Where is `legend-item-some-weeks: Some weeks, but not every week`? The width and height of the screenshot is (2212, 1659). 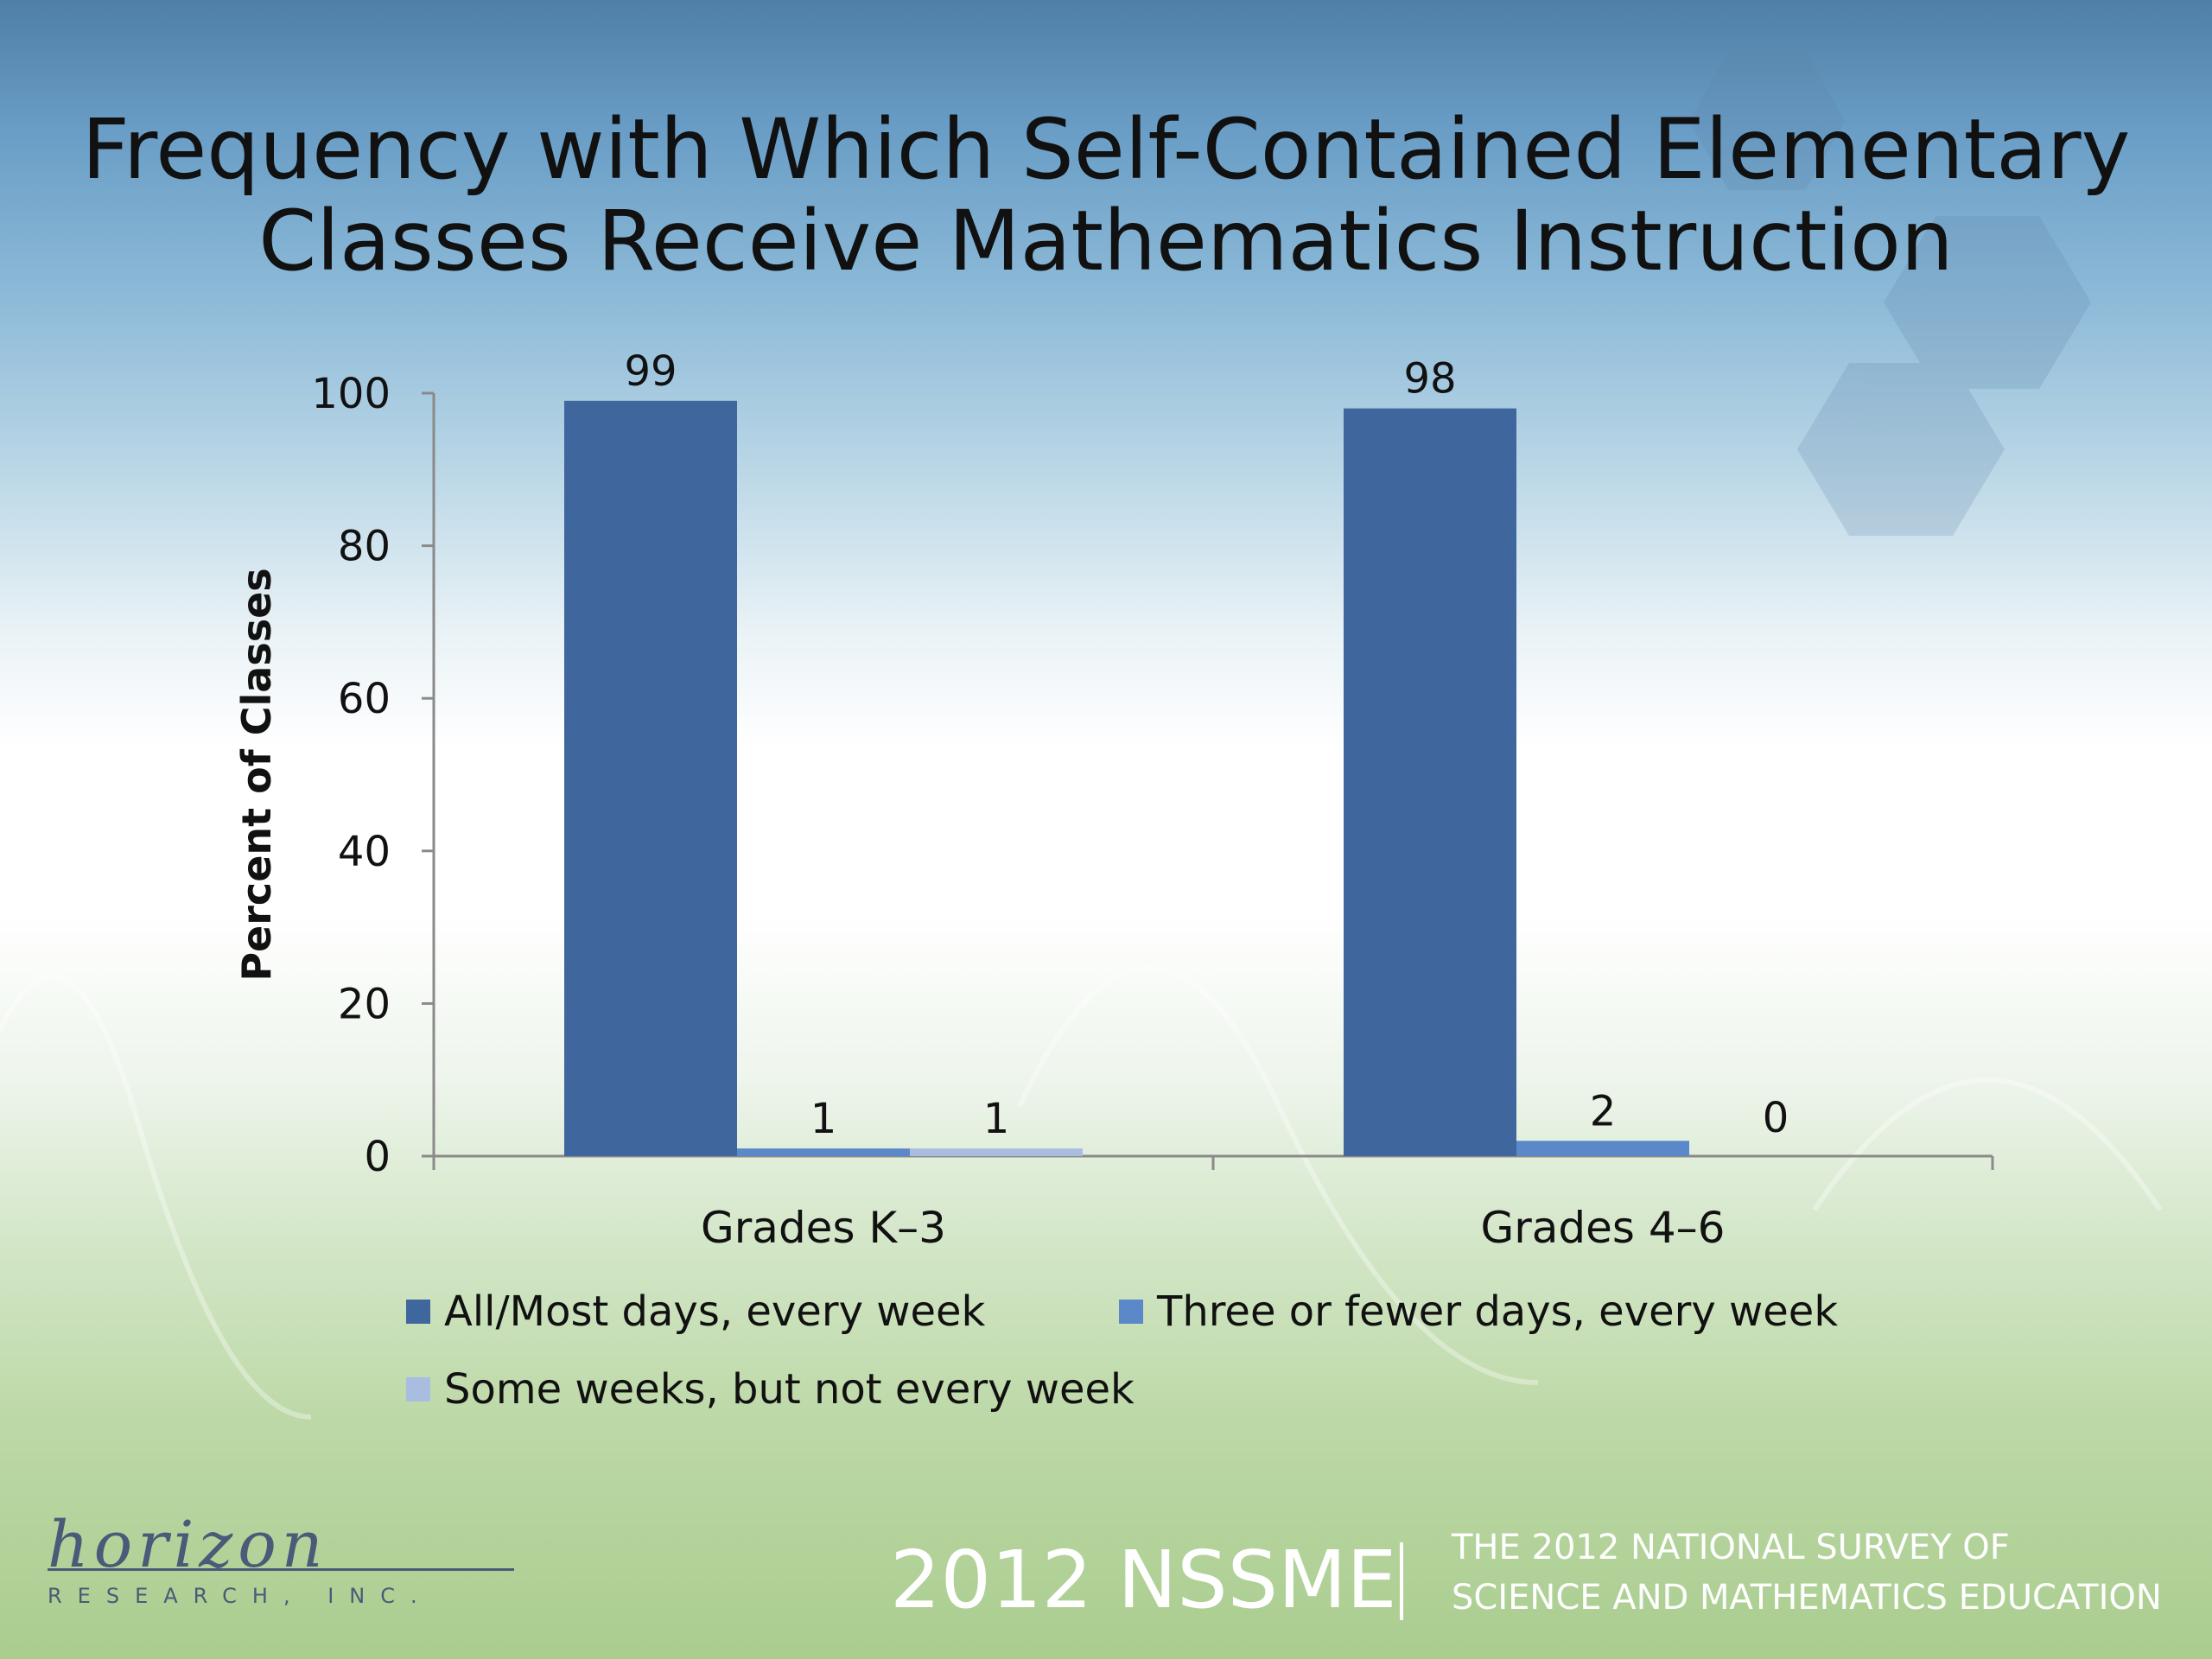
legend-item-some-weeks: Some weeks, but not every week is located at coordinates (770, 1389).